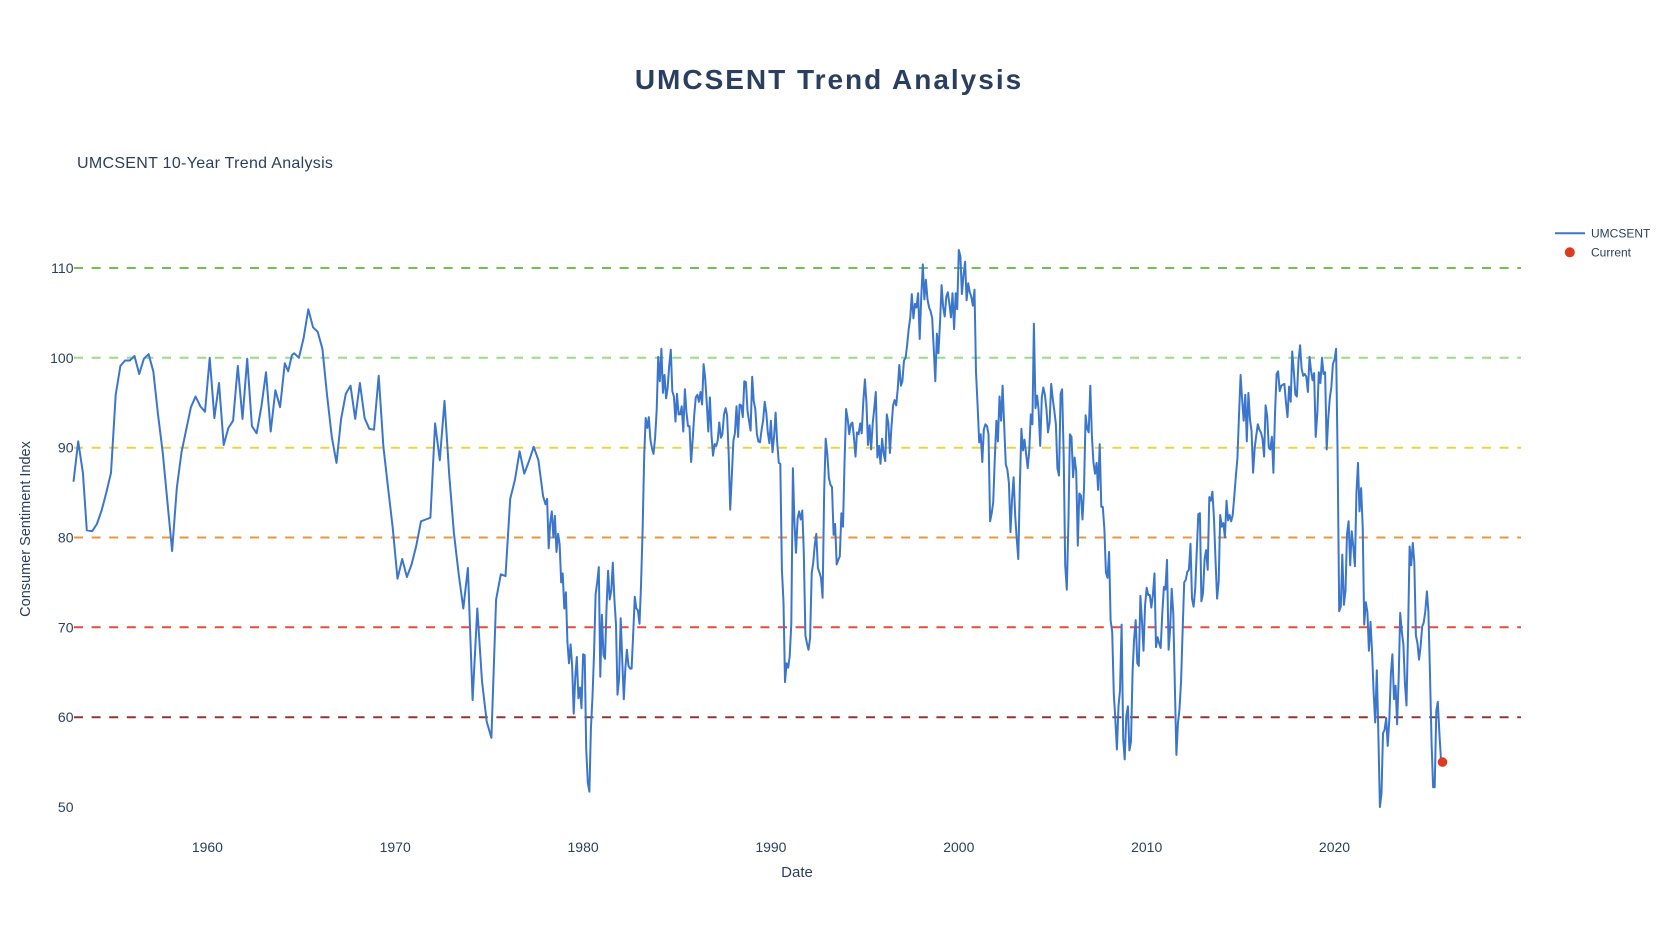 The height and width of the screenshot is (945, 1658). I want to click on svg-text: 80, so click(66, 538).